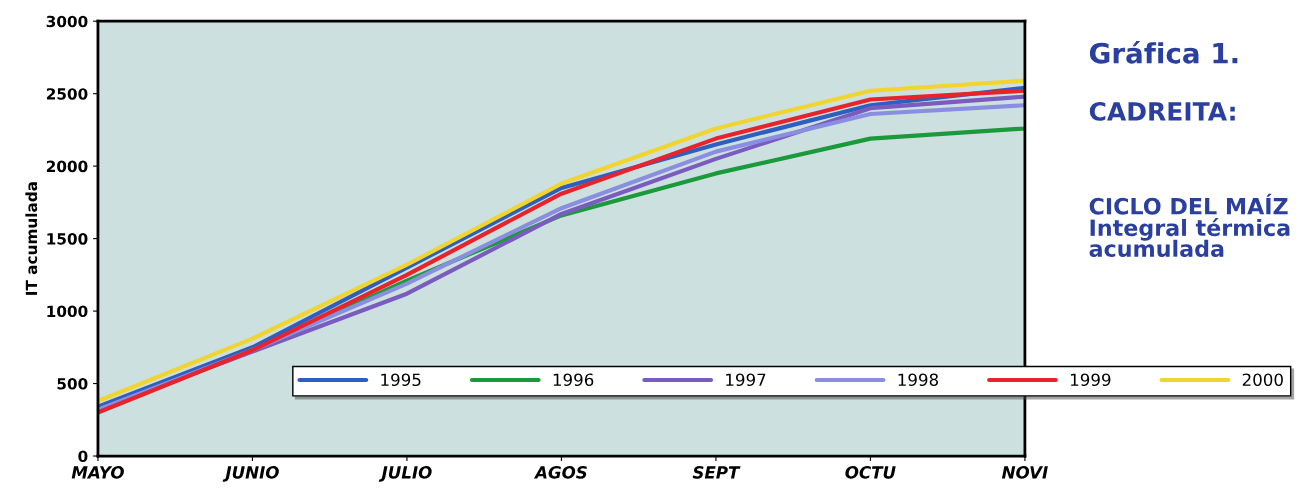 The width and height of the screenshot is (1299, 493). Describe the element at coordinates (401, 380) in the screenshot. I see `legend-label: 1995` at that location.